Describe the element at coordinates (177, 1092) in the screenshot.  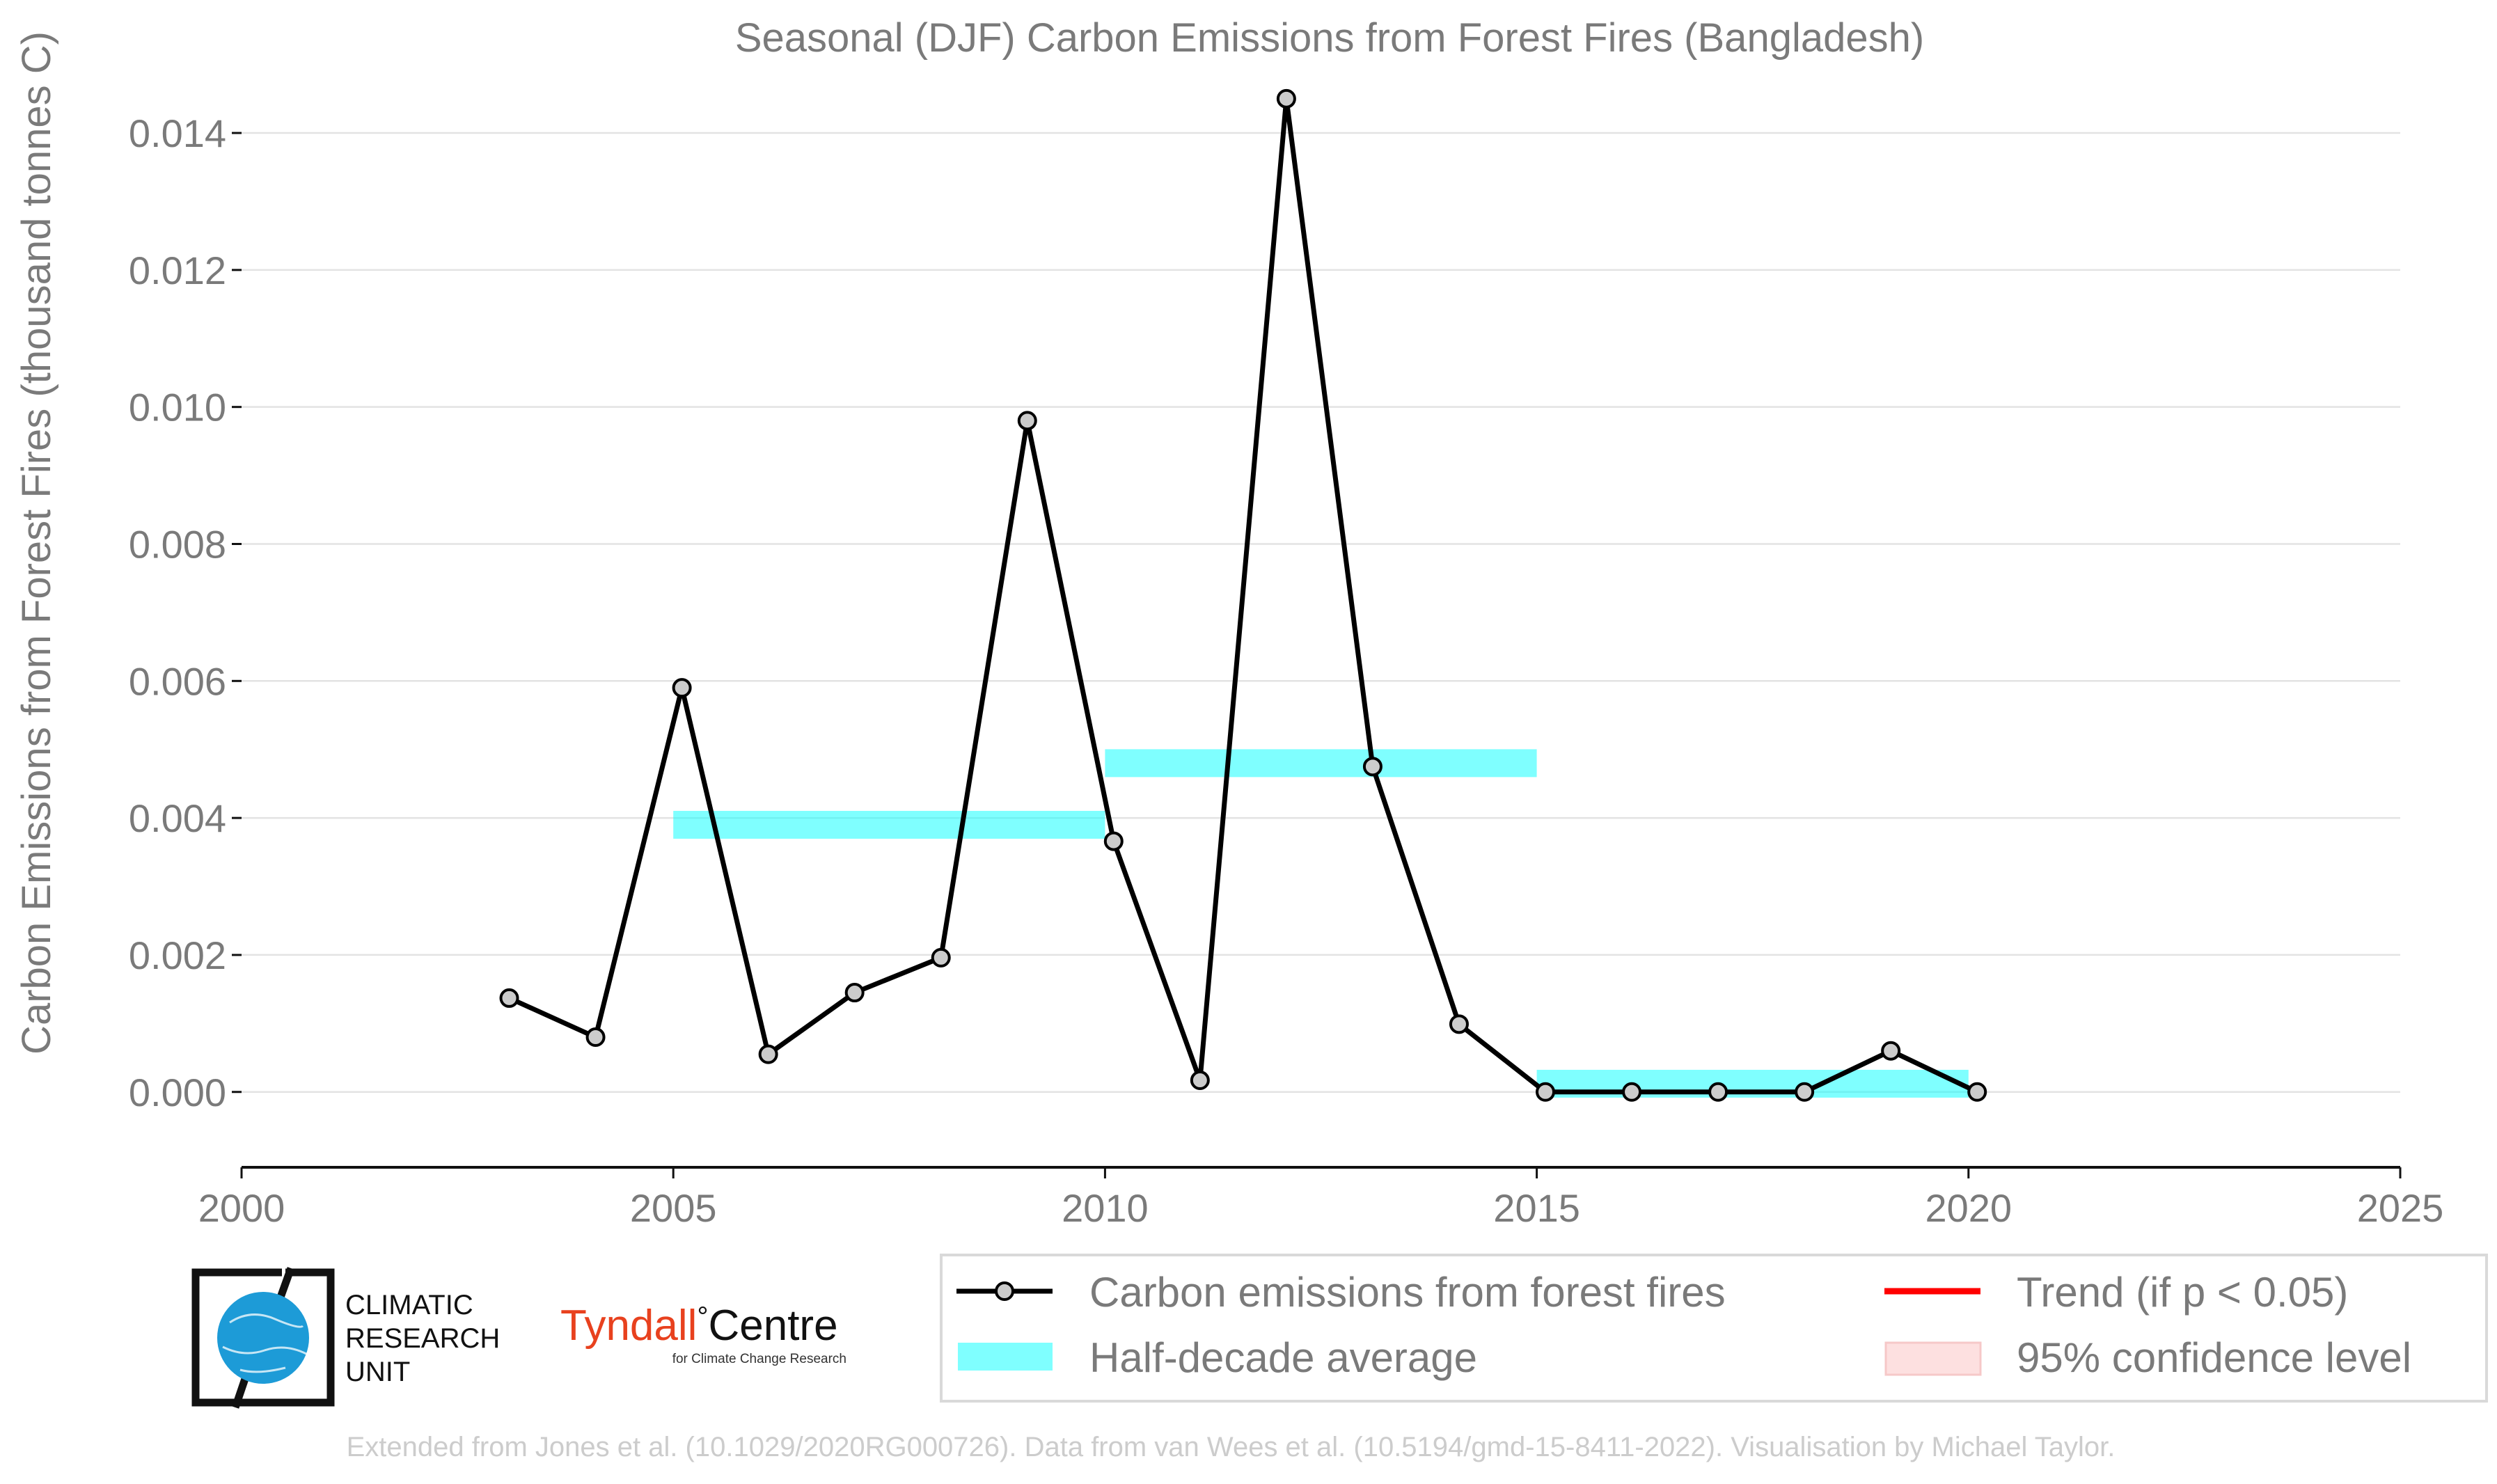
I see `y-tick-label: 0.000` at that location.